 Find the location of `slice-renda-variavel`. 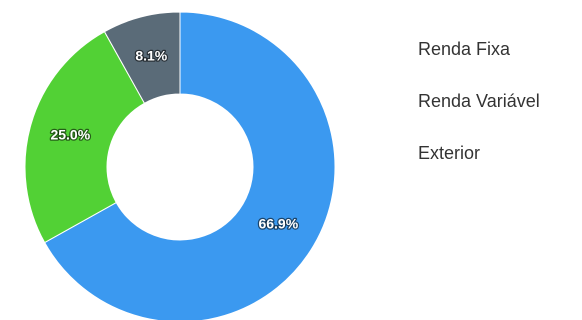

slice-renda-variavel is located at coordinates (85, 137).